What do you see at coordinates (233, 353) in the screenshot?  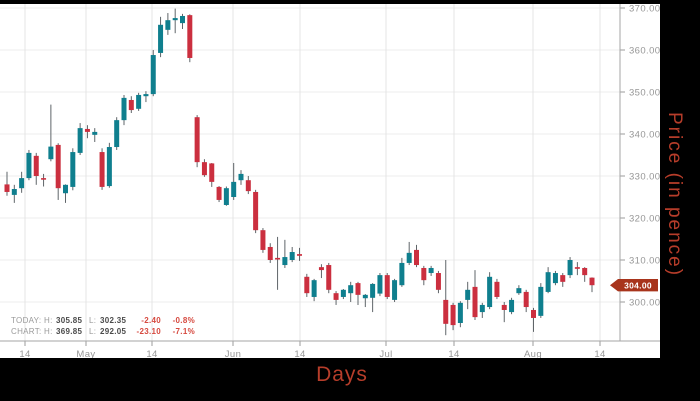 I see `x-tick-label: Jun` at bounding box center [233, 353].